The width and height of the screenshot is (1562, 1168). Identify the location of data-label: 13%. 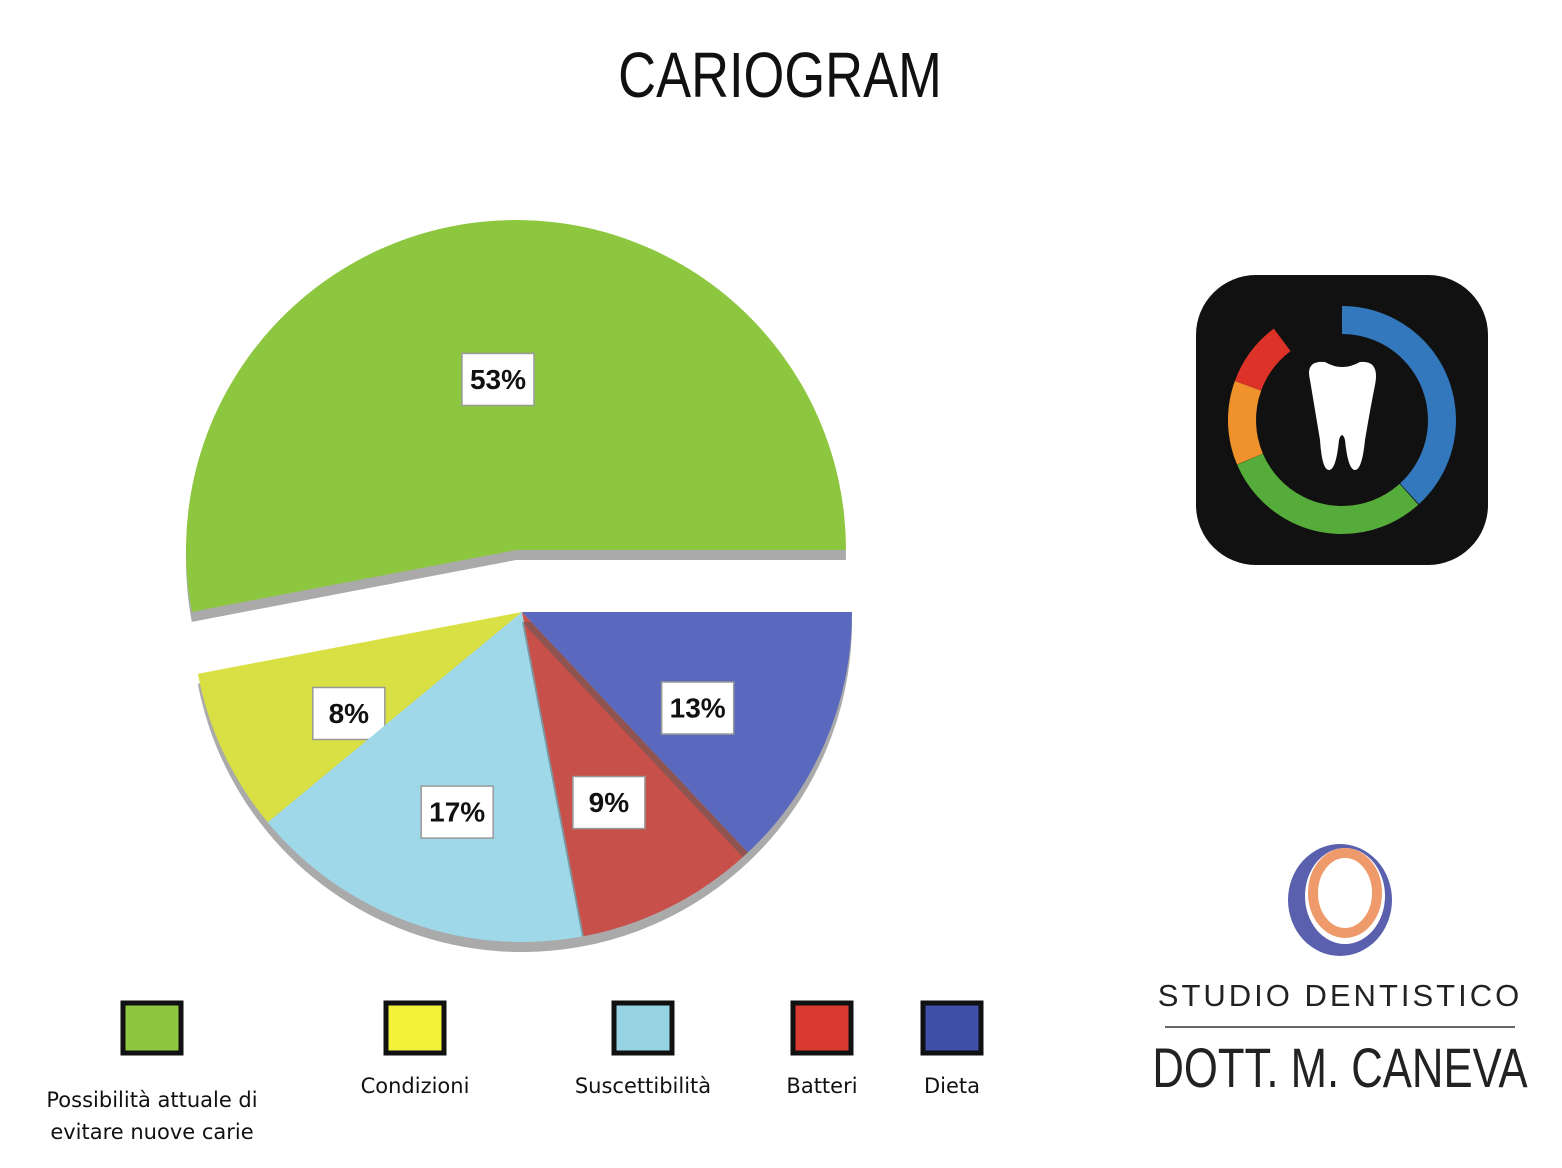
(698, 707).